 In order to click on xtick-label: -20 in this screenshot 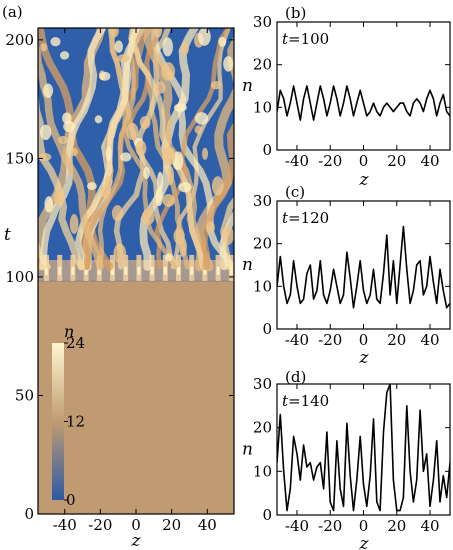, I will do `click(330, 161)`.